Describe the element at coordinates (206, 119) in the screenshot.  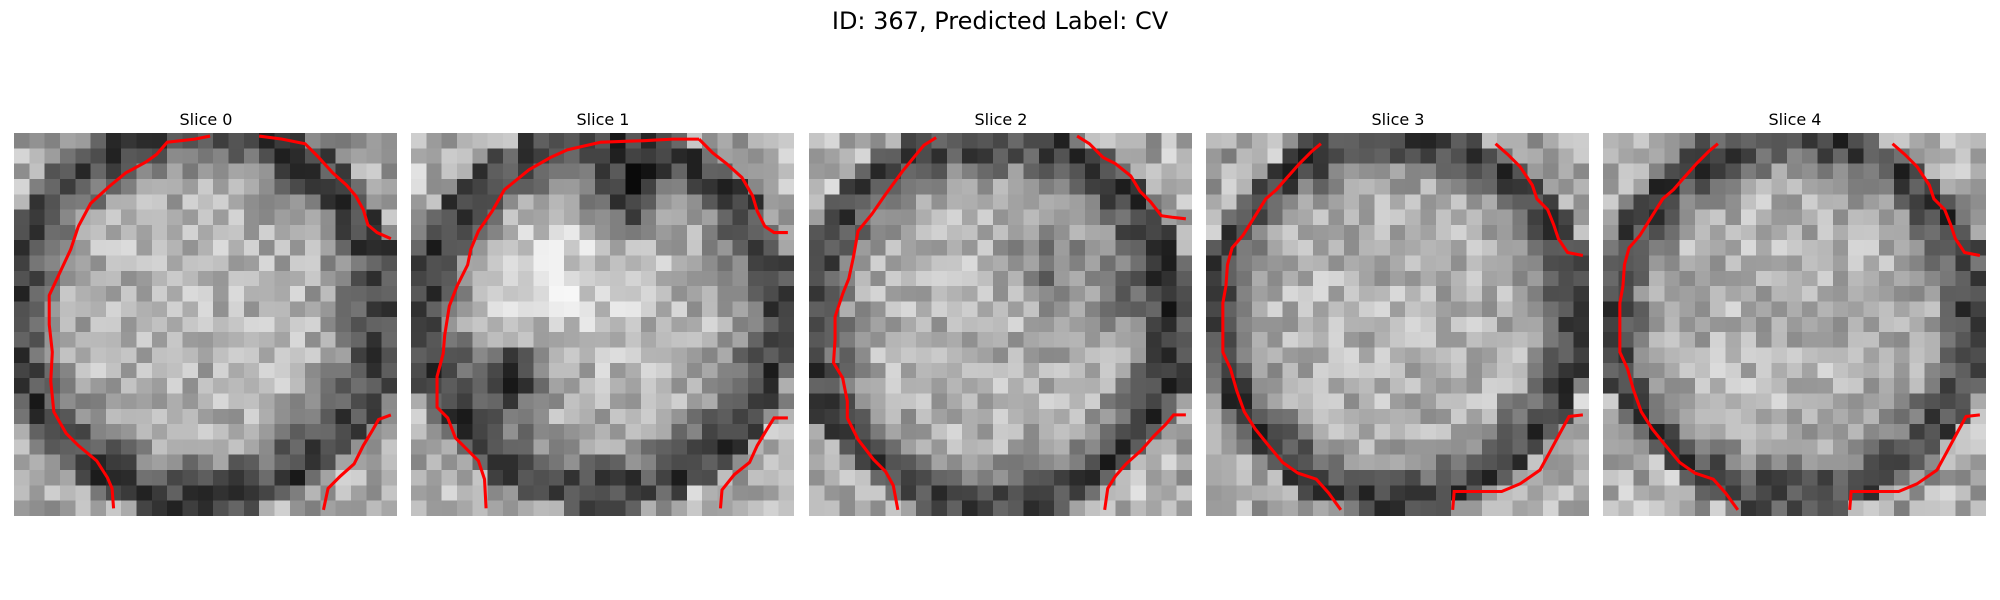
I see `slice-title-0: Slice 0` at that location.